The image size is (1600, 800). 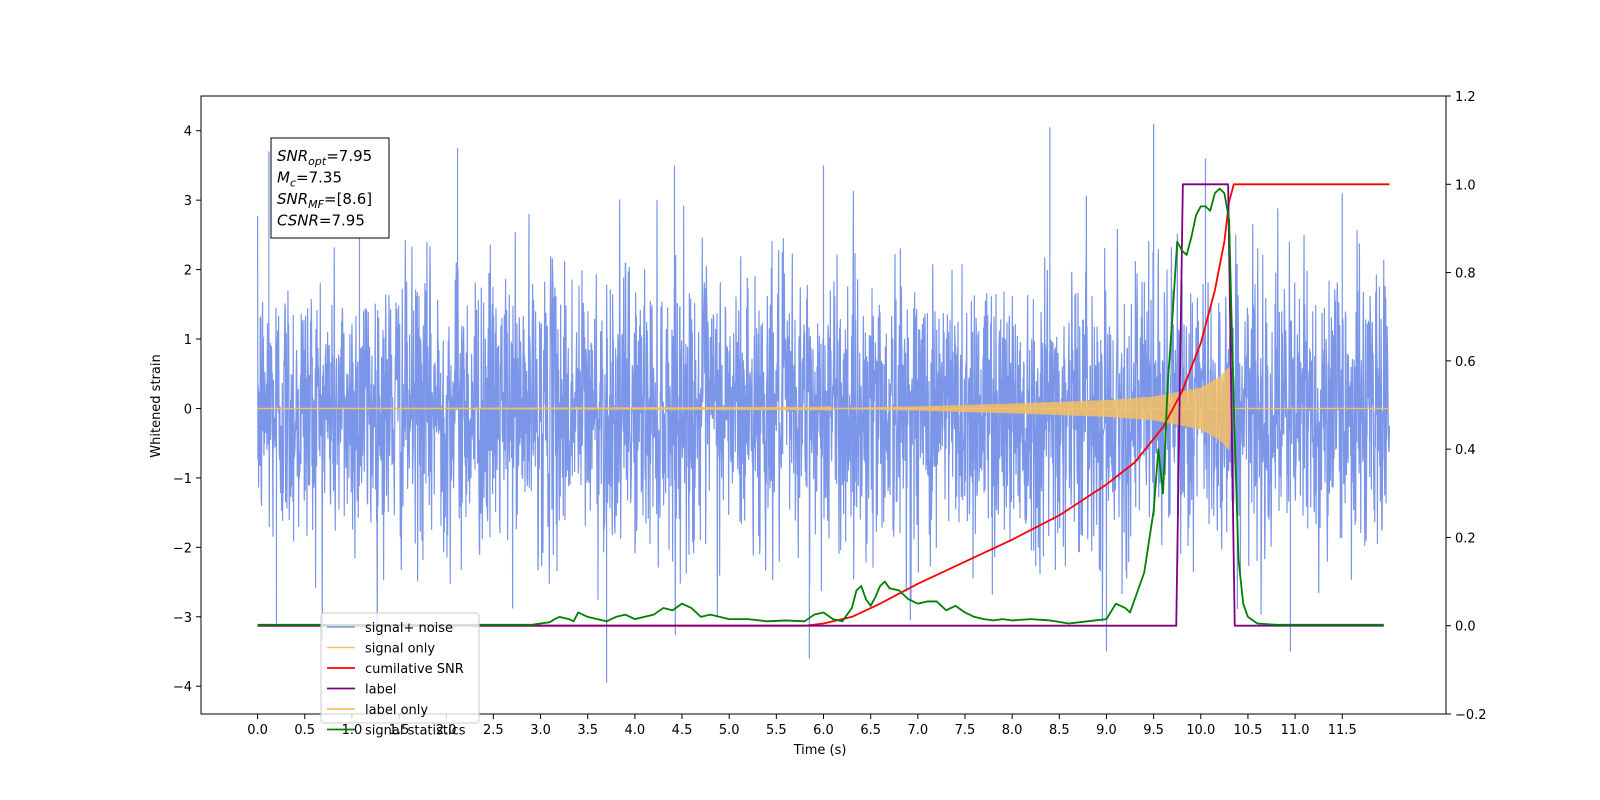 What do you see at coordinates (1465, 97) in the screenshot?
I see `y2-tick-label: 1.2` at bounding box center [1465, 97].